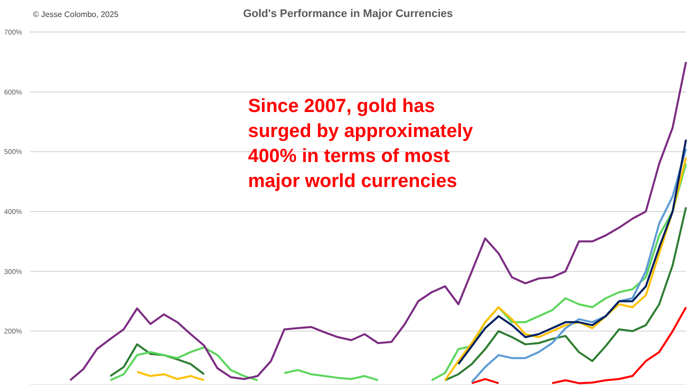  Describe the element at coordinates (361, 144) in the screenshot. I see `annotation: Since 2007, gold has surged by approximately 400% in terms of most major world currencies` at that location.